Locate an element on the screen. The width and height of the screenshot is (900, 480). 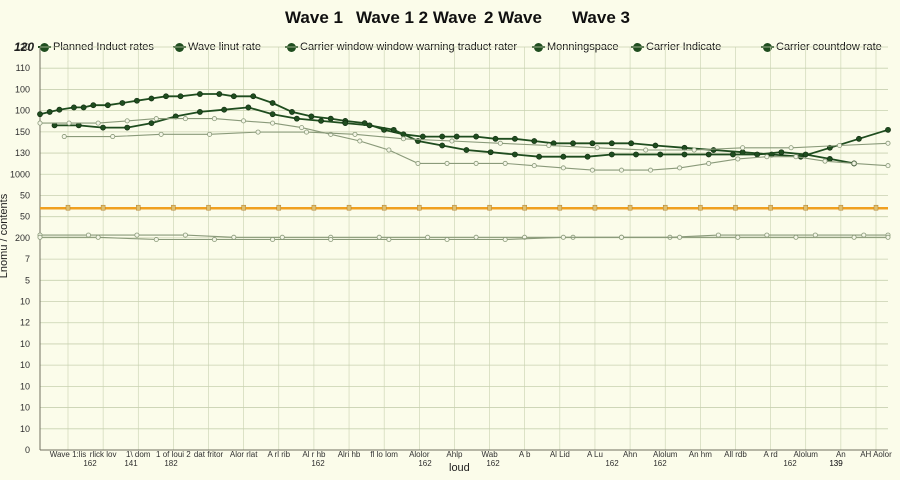
y-tick-label: 200 is located at coordinates (22, 238).